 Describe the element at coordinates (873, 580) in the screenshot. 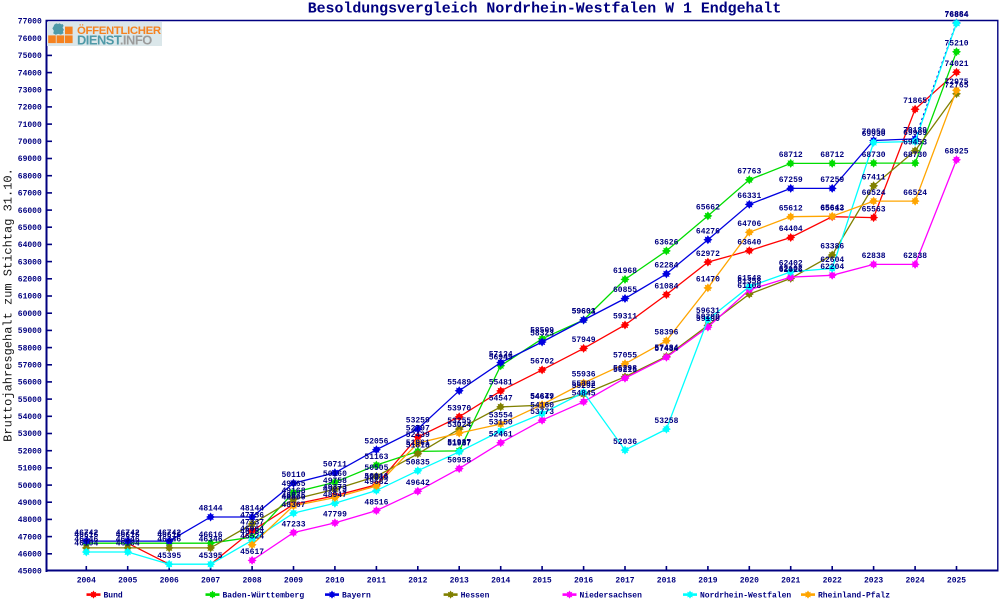

I see `svg-text: 2023` at that location.